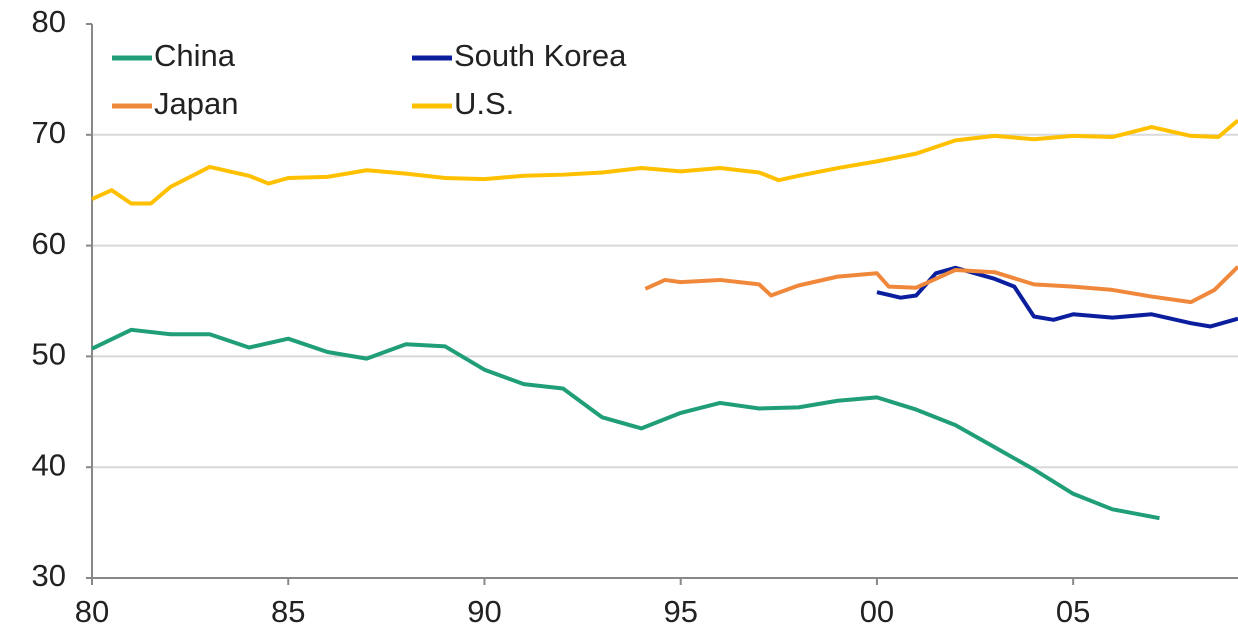 Image resolution: width=1238 pixels, height=643 pixels. What do you see at coordinates (680, 611) in the screenshot?
I see `x-tick-label: 95` at bounding box center [680, 611].